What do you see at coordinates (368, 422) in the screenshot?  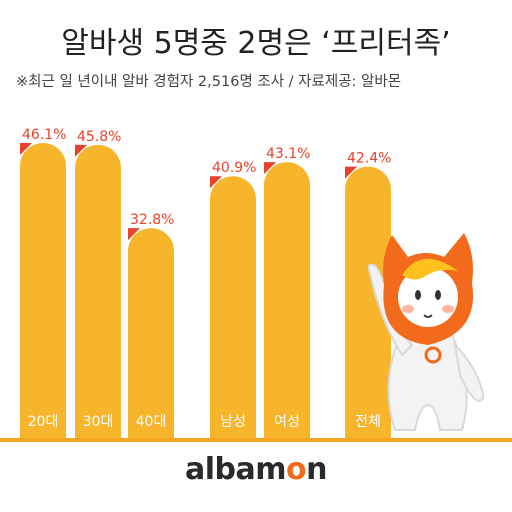 I see `category-label-5: 전체` at bounding box center [368, 422].